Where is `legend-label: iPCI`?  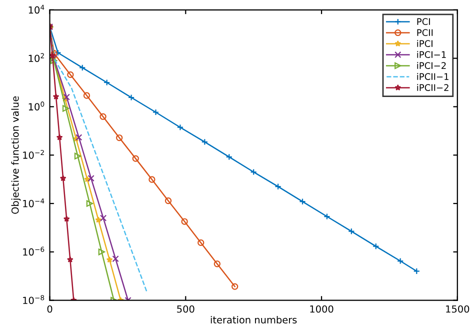 legend-label: iPCI is located at coordinates (424, 43).